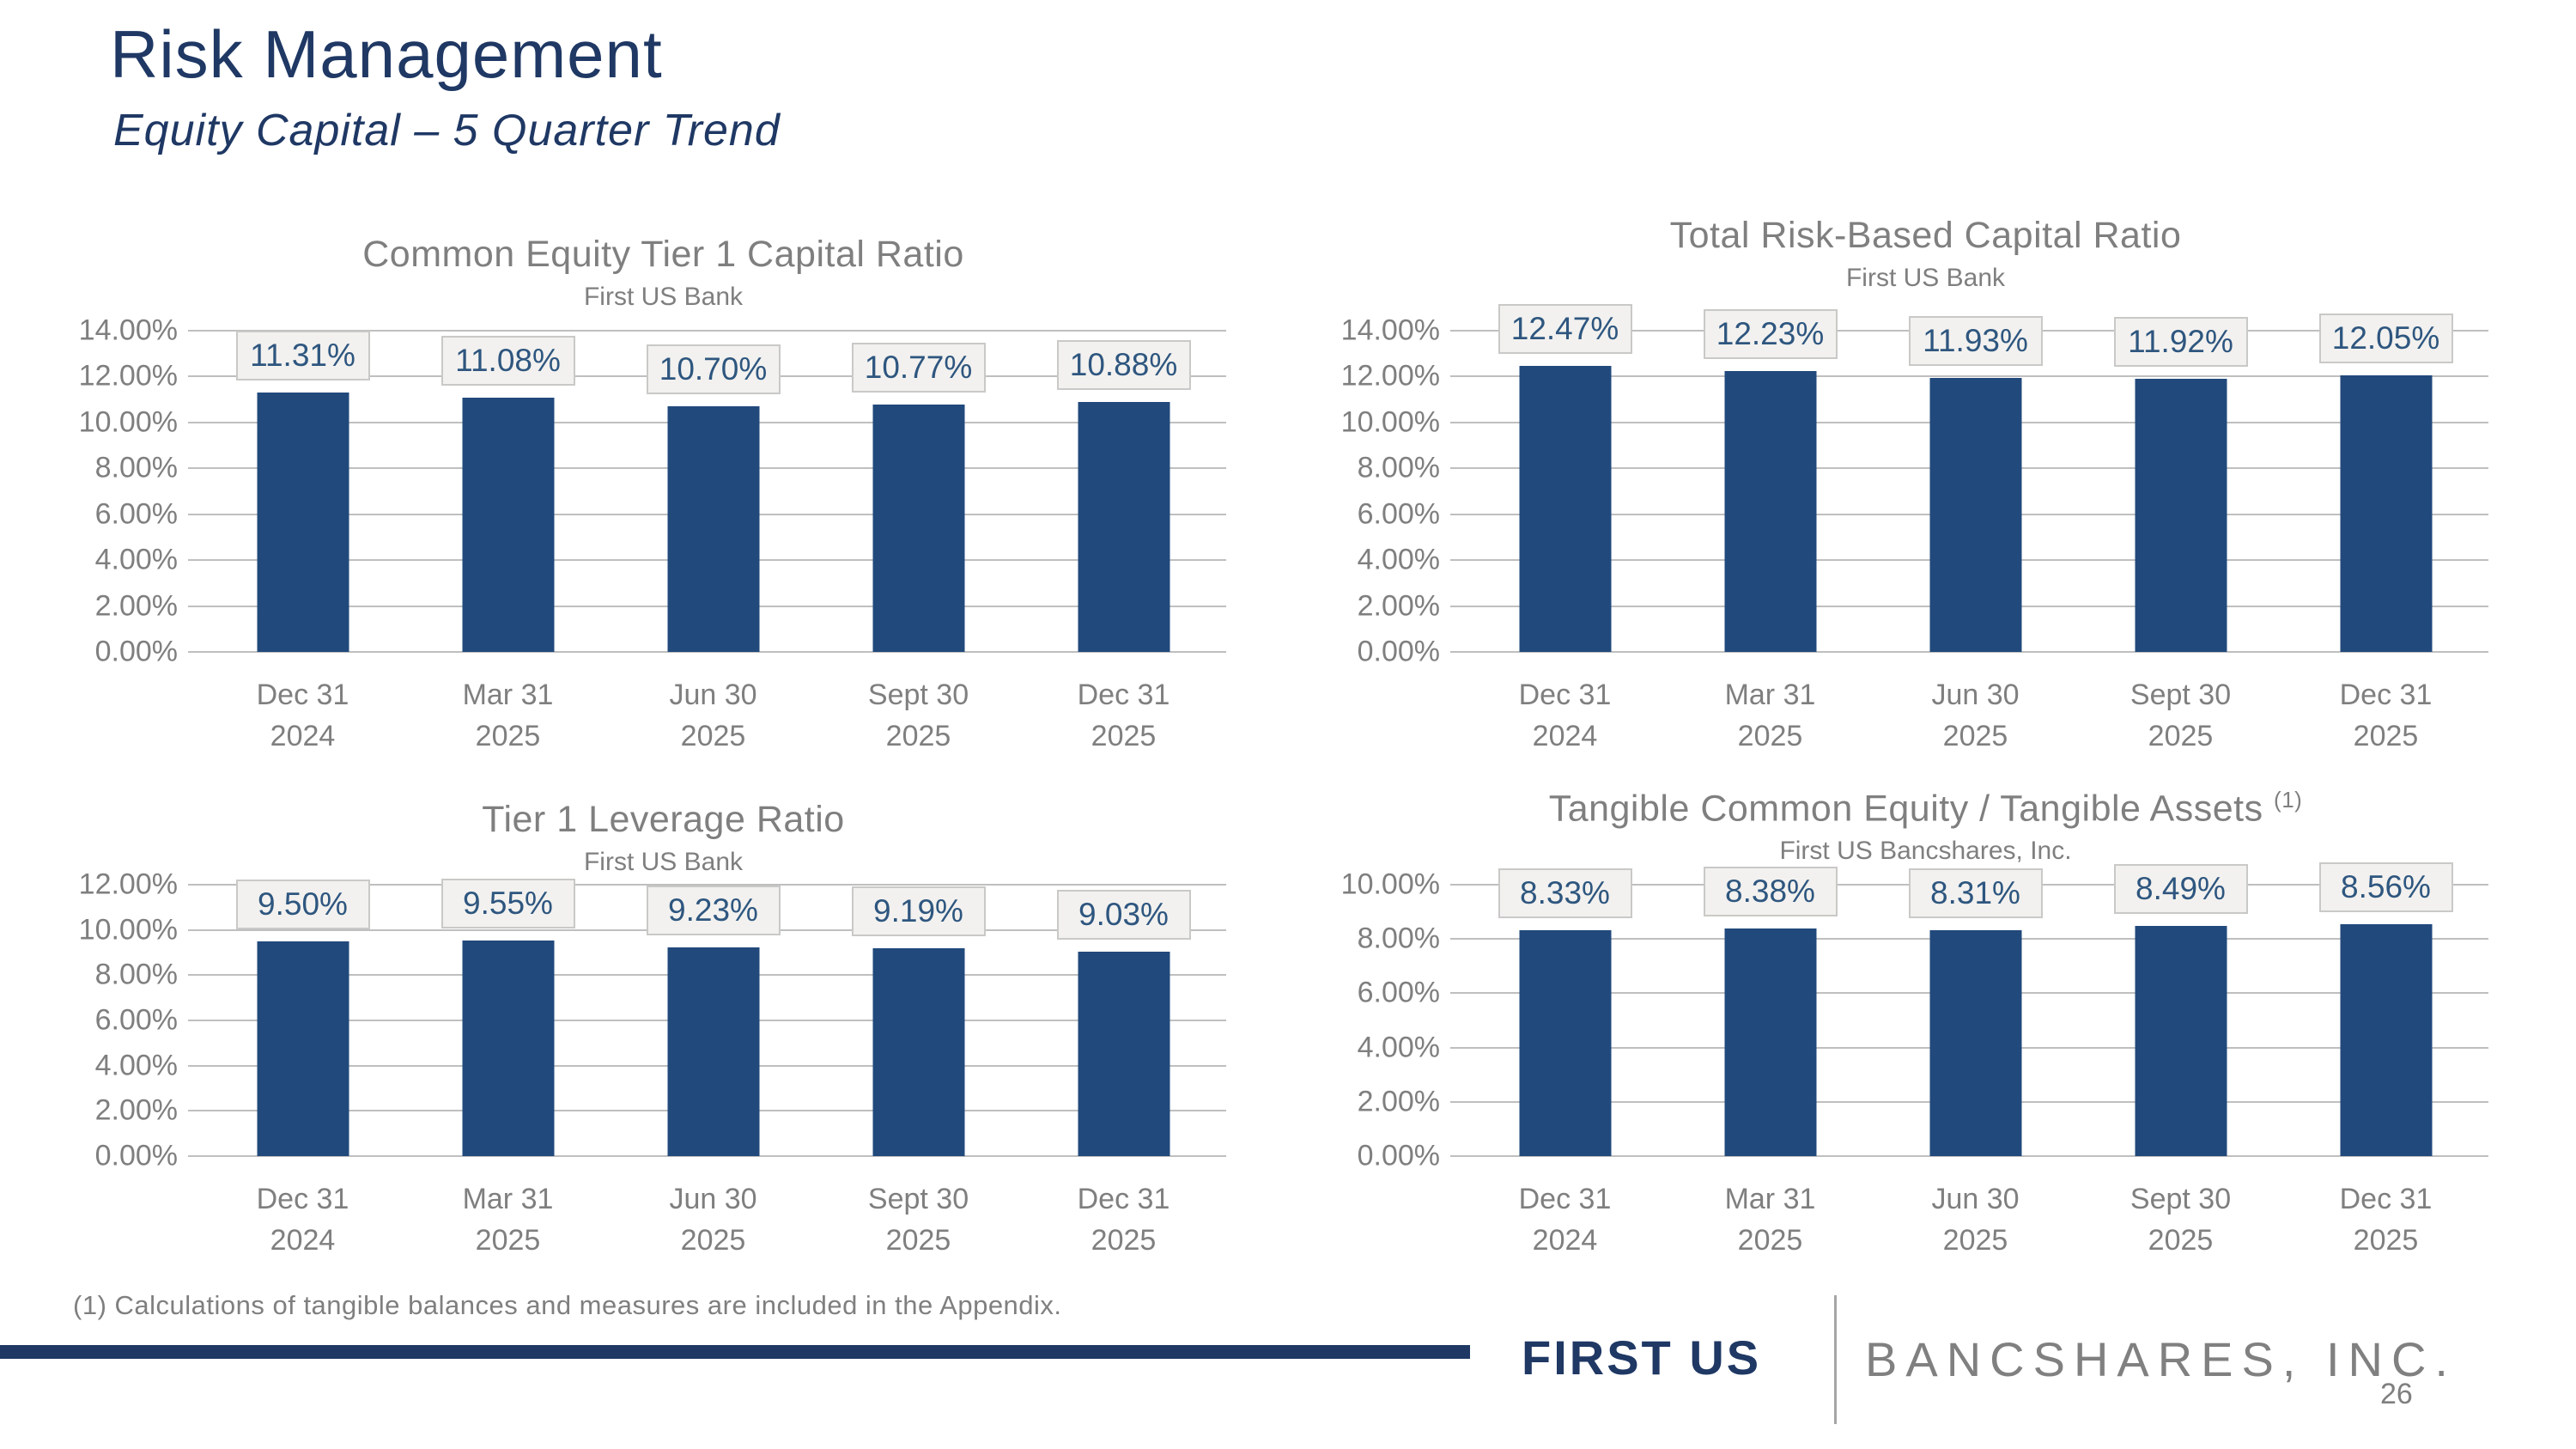  I want to click on value-label: 9.55%, so click(508, 903).